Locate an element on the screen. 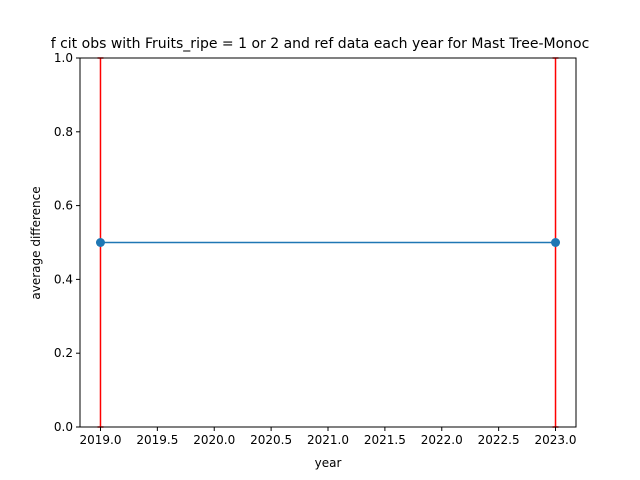  x-axis-label: year is located at coordinates (328, 463).